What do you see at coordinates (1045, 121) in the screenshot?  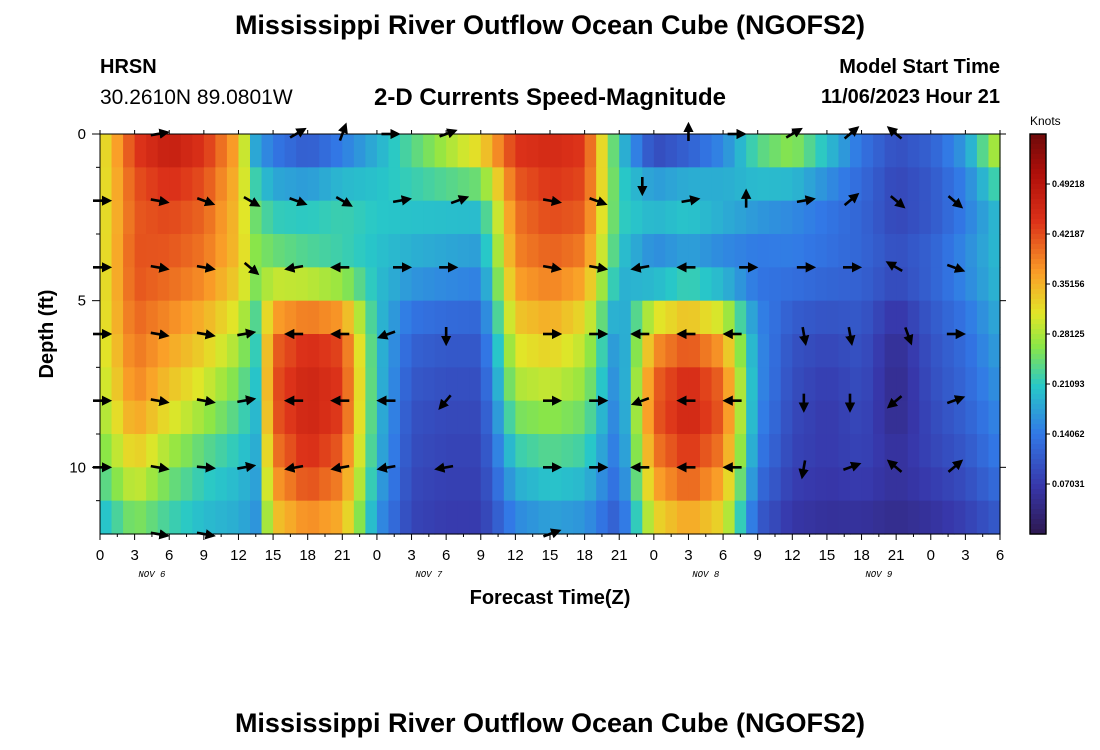 I see `colorbar-unit: Knots` at bounding box center [1045, 121].